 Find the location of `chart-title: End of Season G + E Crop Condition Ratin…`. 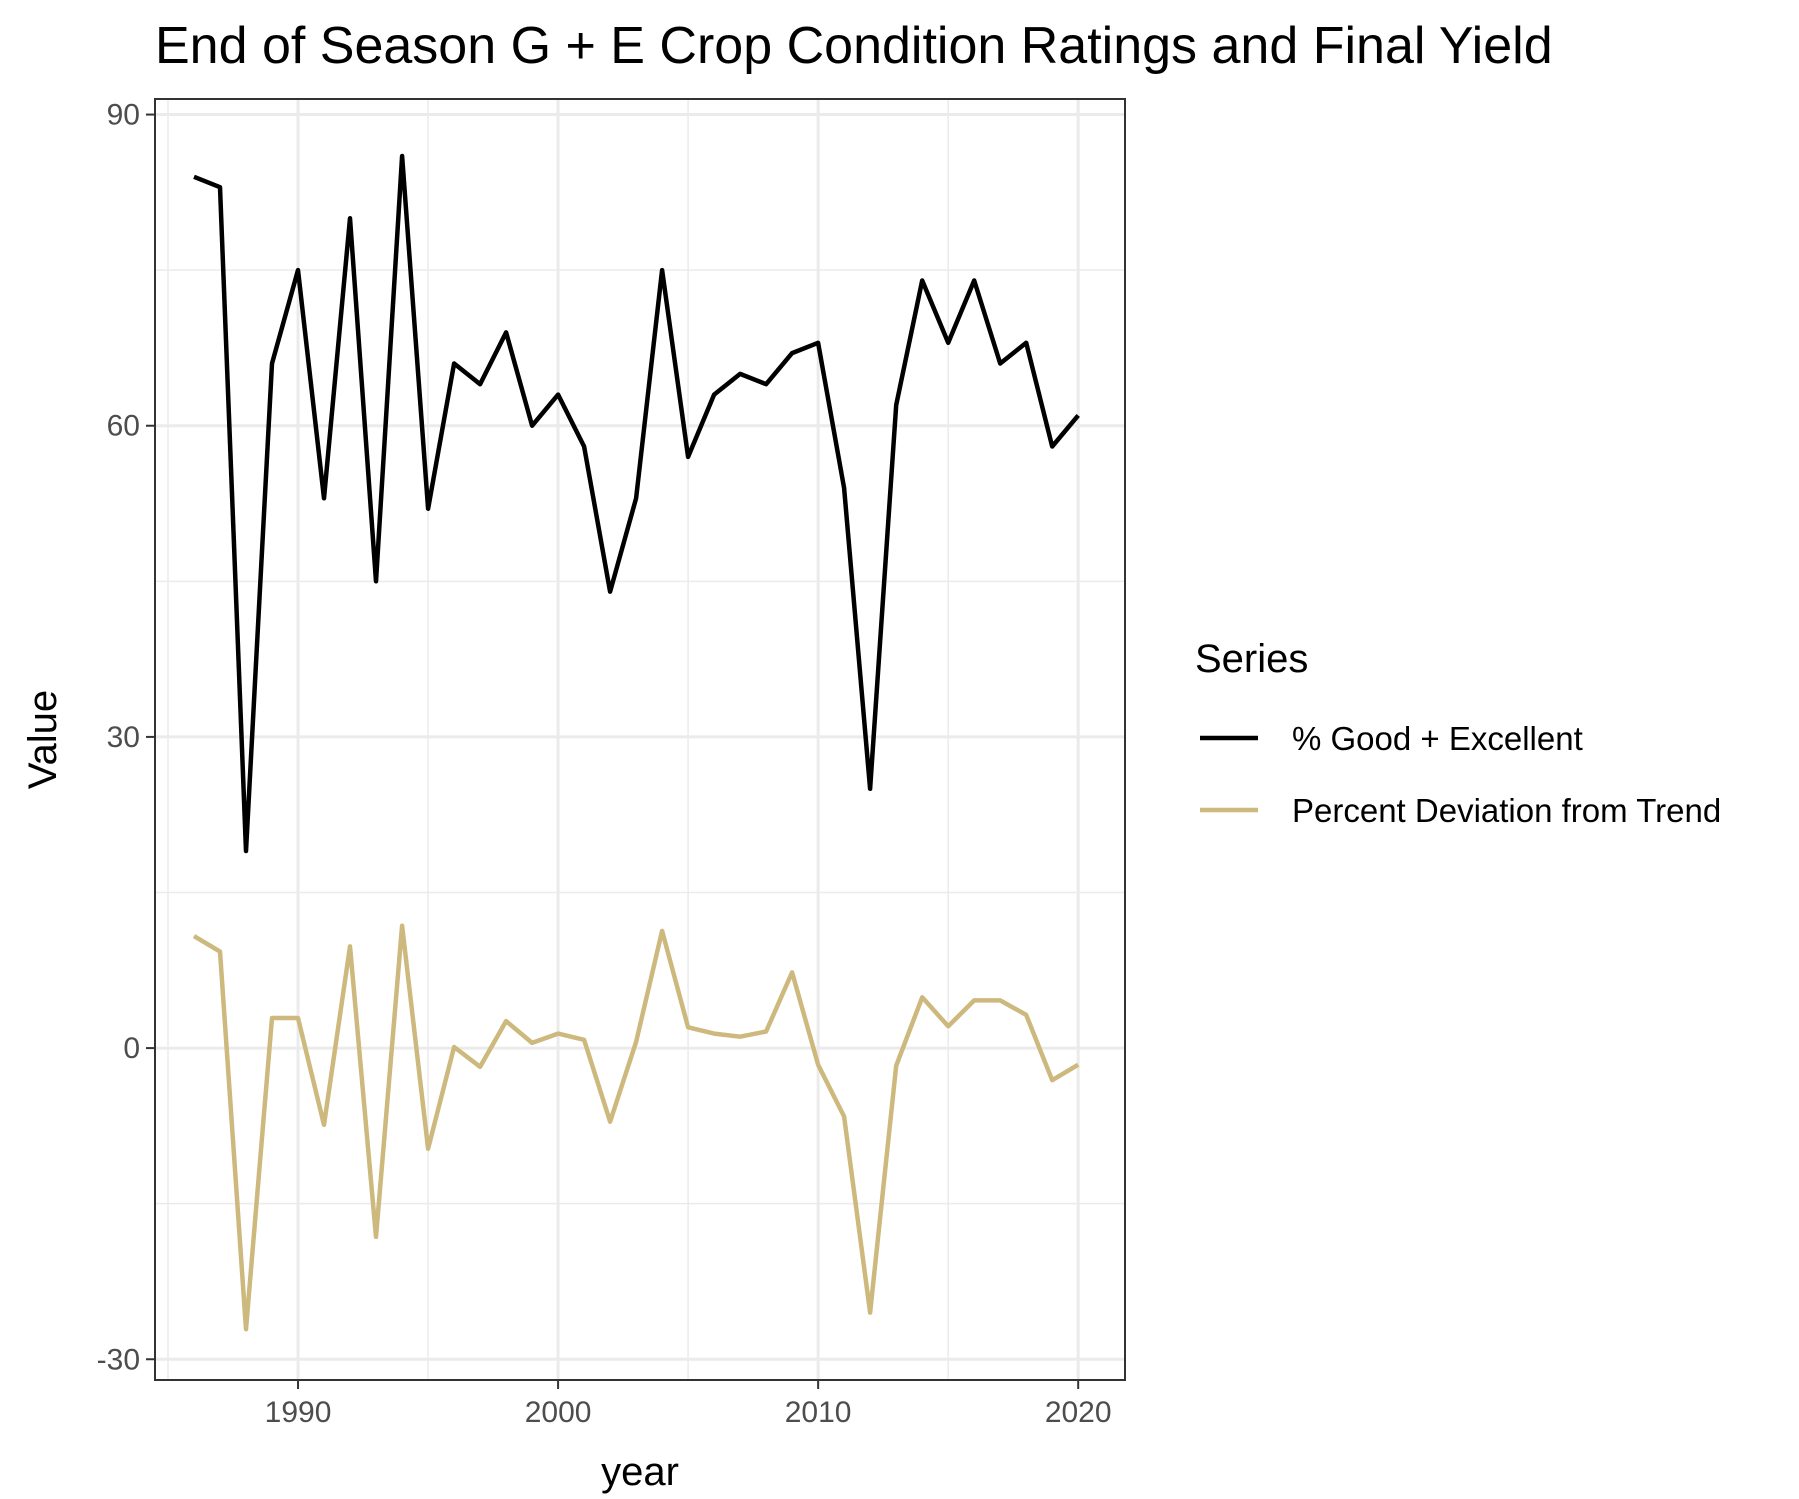

chart-title: End of Season G + E Crop Condition Ratin… is located at coordinates (854, 46).